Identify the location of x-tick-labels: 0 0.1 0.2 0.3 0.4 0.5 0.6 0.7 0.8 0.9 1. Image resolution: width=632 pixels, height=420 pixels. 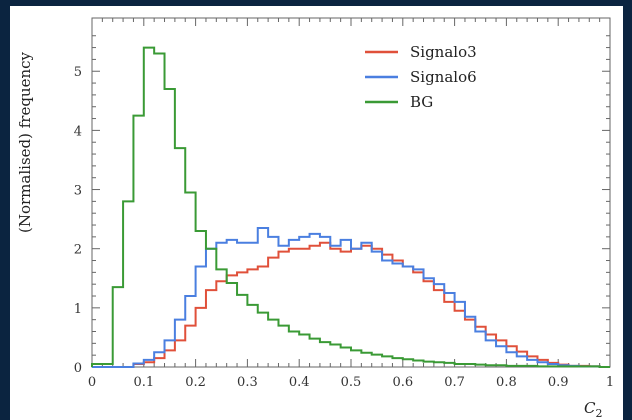
(351, 382).